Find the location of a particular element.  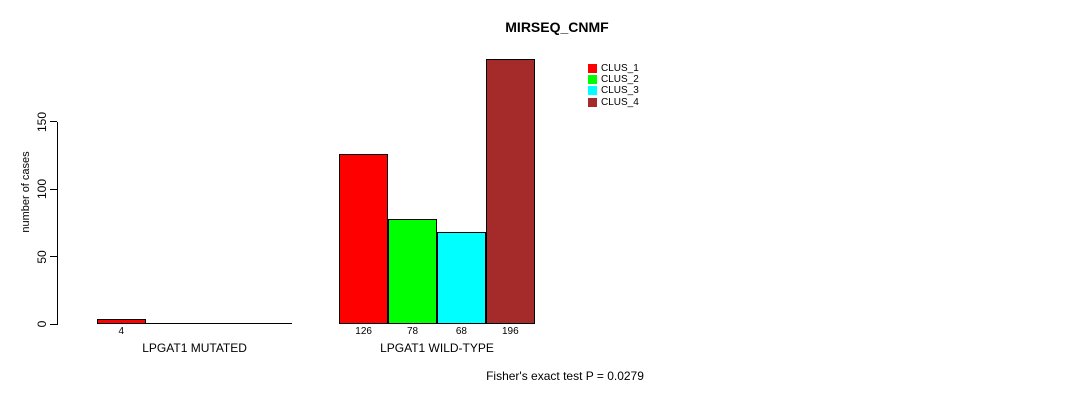

y-tick-label: 0 is located at coordinates (42, 324).